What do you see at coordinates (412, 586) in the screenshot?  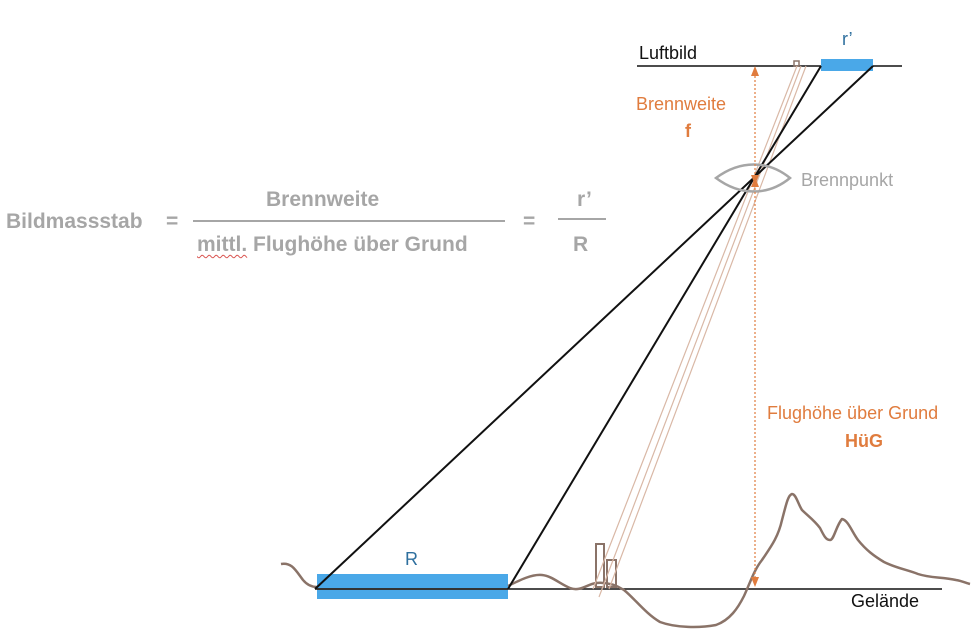 I see `r-ground-bar` at bounding box center [412, 586].